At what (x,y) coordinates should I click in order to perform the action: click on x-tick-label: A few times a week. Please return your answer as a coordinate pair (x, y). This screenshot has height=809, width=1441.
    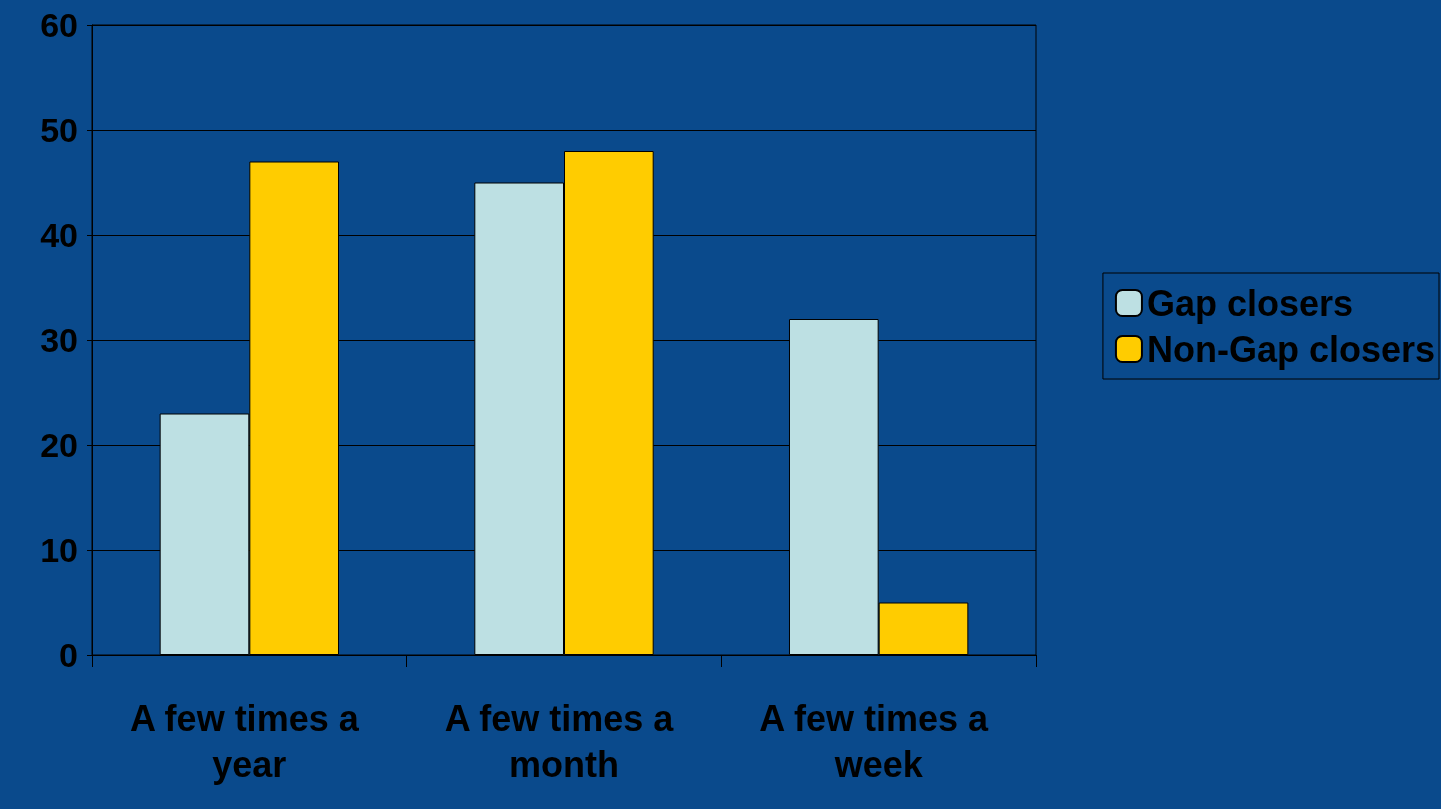
    Looking at the image, I should click on (879, 741).